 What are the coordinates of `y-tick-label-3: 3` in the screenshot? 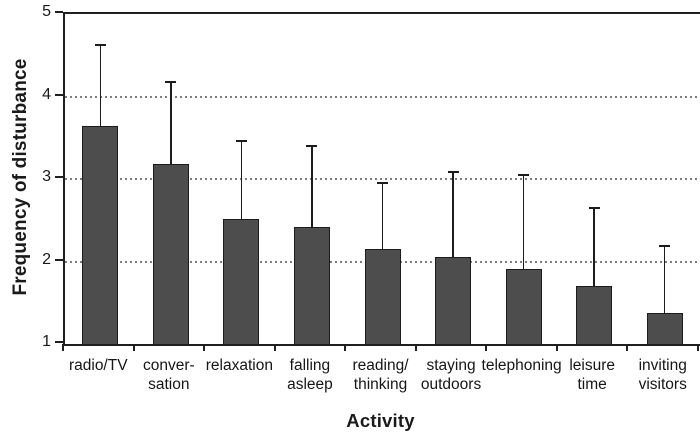 It's located at (46, 176).